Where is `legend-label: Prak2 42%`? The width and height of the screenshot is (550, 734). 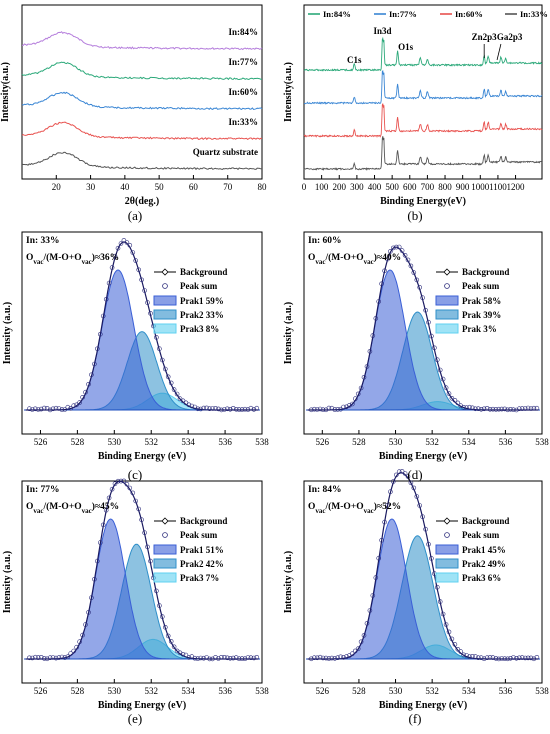 legend-label: Prak2 42% is located at coordinates (202, 564).